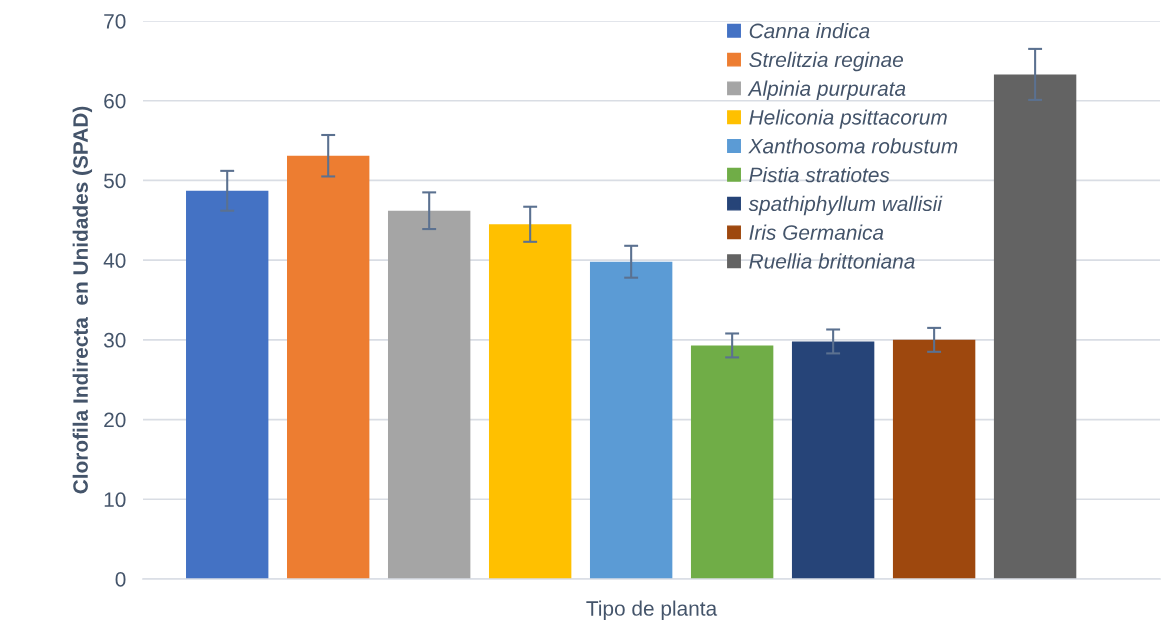  Describe the element at coordinates (826, 90) in the screenshot. I see `legend-label: Alpinia purpurata` at that location.